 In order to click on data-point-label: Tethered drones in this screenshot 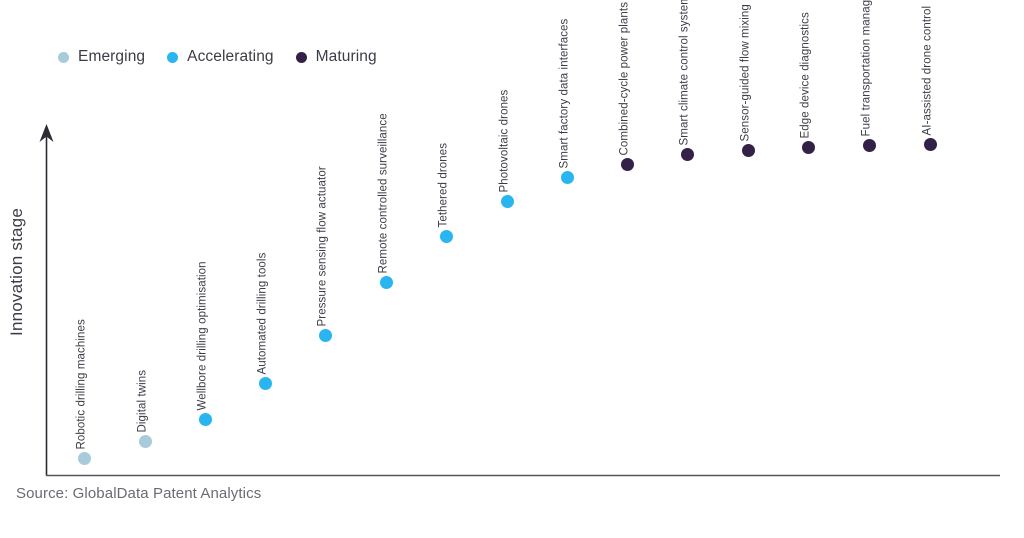, I will do `click(443, 184)`.